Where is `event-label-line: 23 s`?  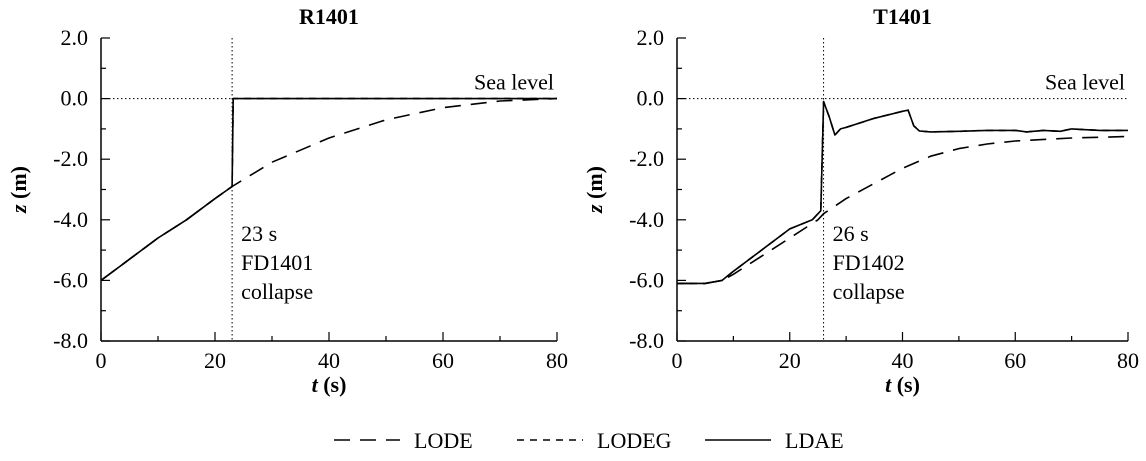 event-label-line: 23 s is located at coordinates (259, 233).